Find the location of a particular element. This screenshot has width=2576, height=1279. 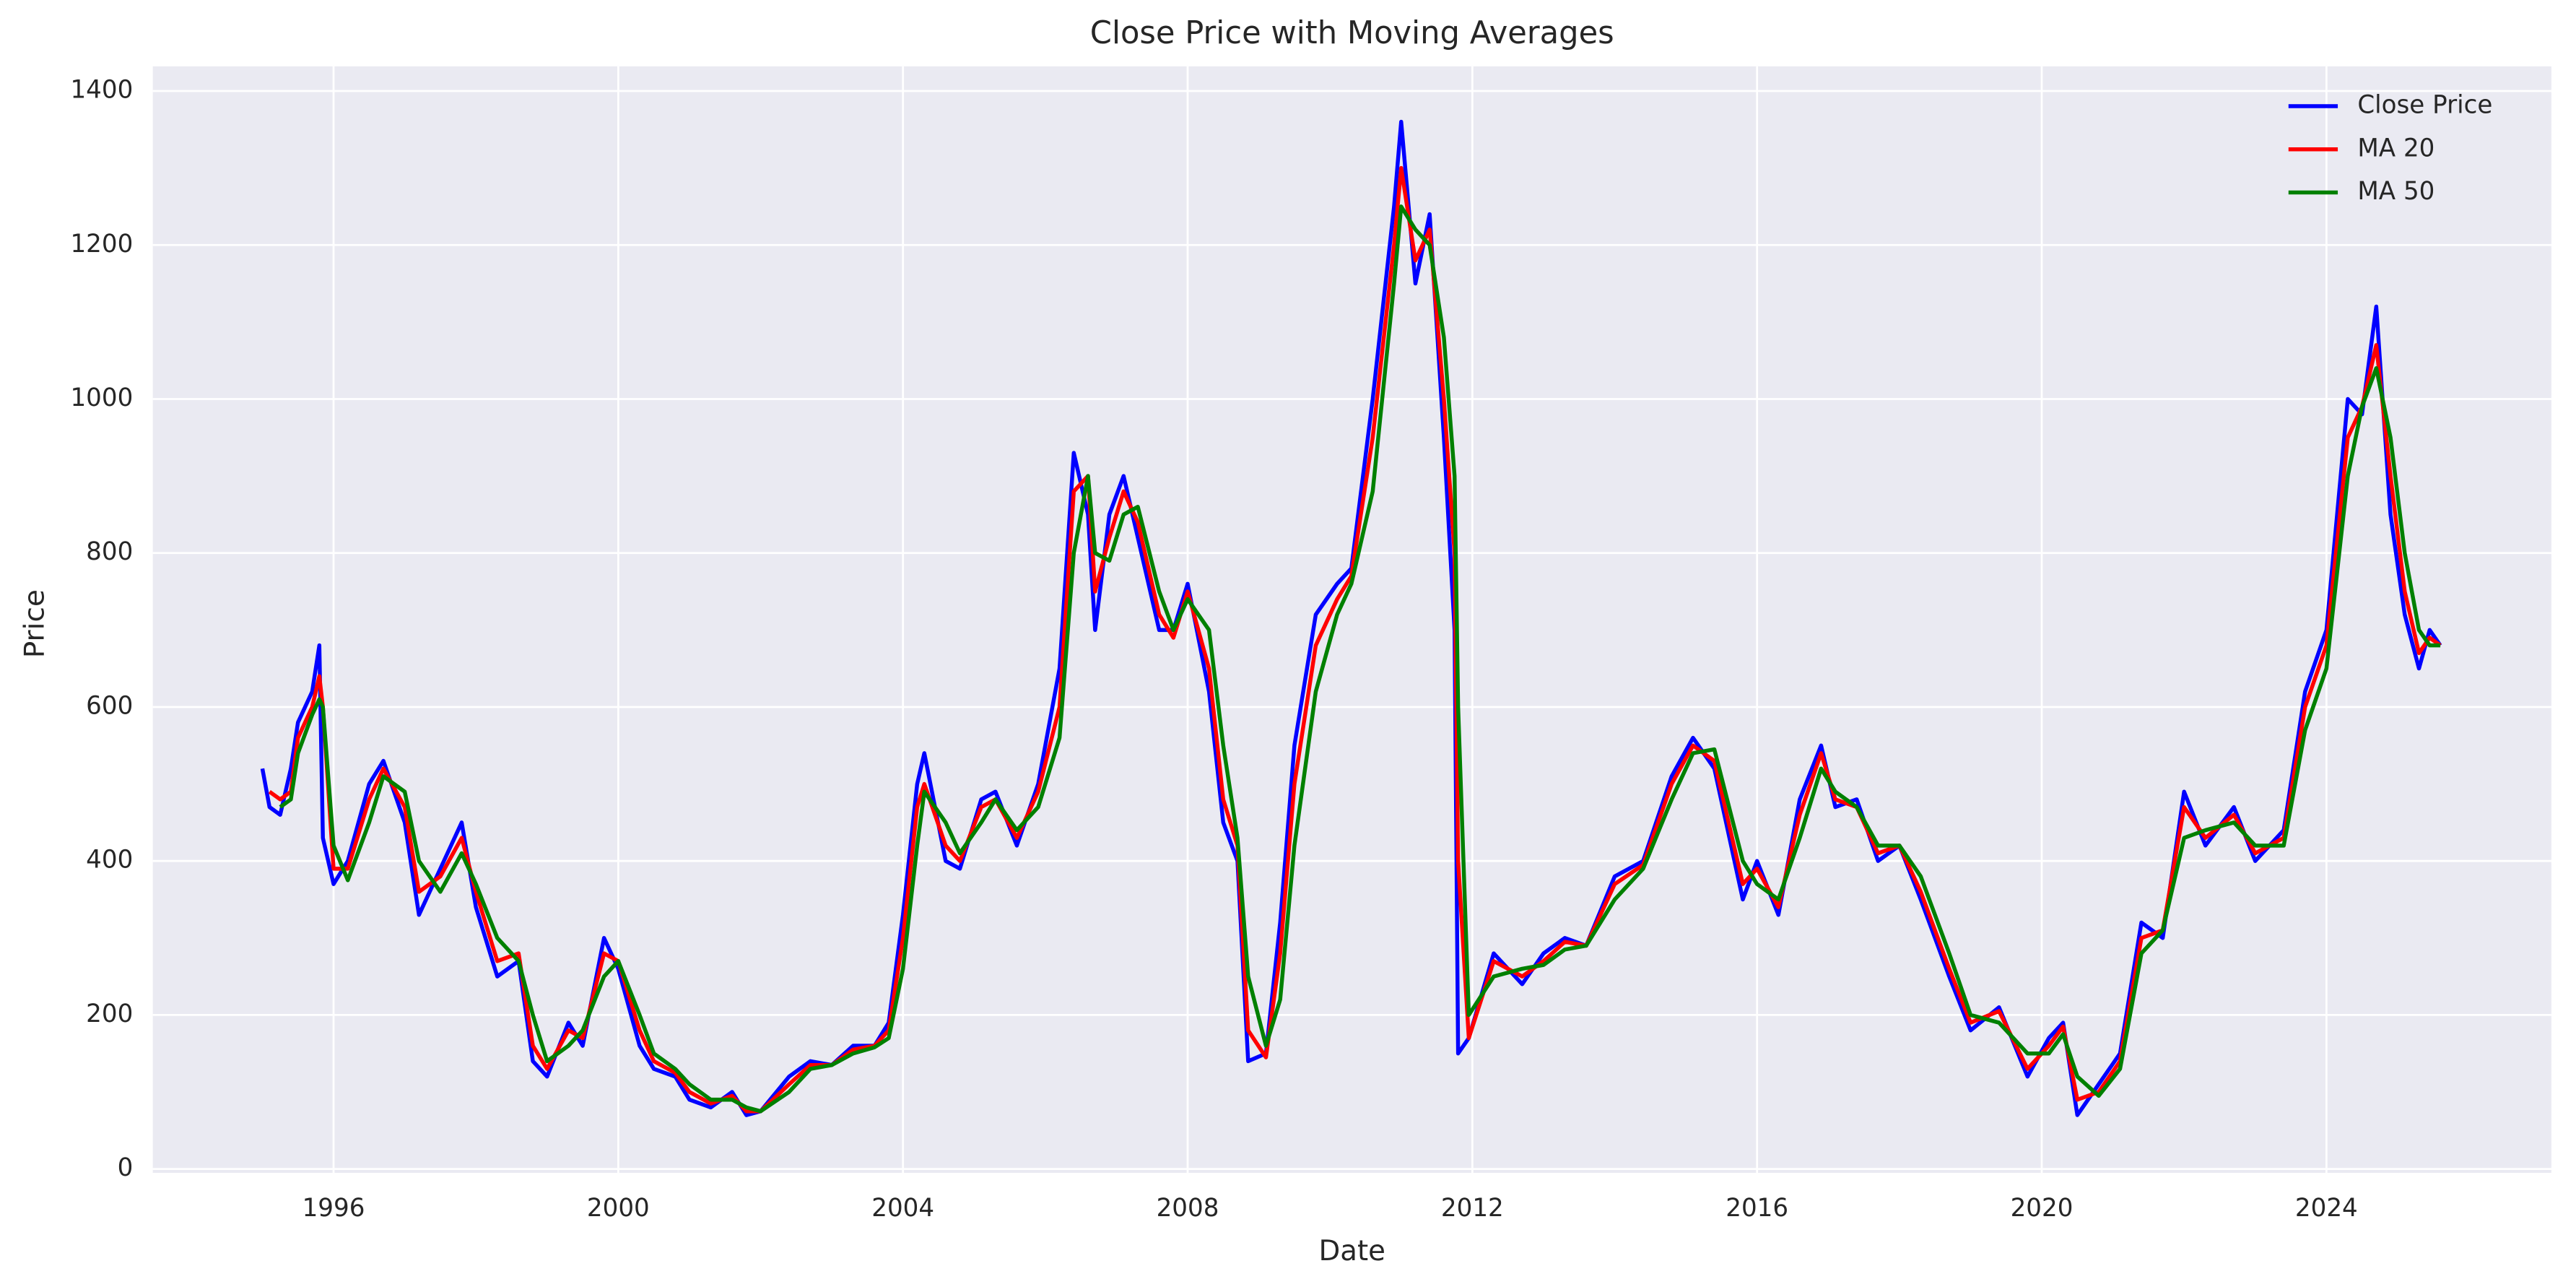

y-tick-label: 1000 is located at coordinates (101, 397).